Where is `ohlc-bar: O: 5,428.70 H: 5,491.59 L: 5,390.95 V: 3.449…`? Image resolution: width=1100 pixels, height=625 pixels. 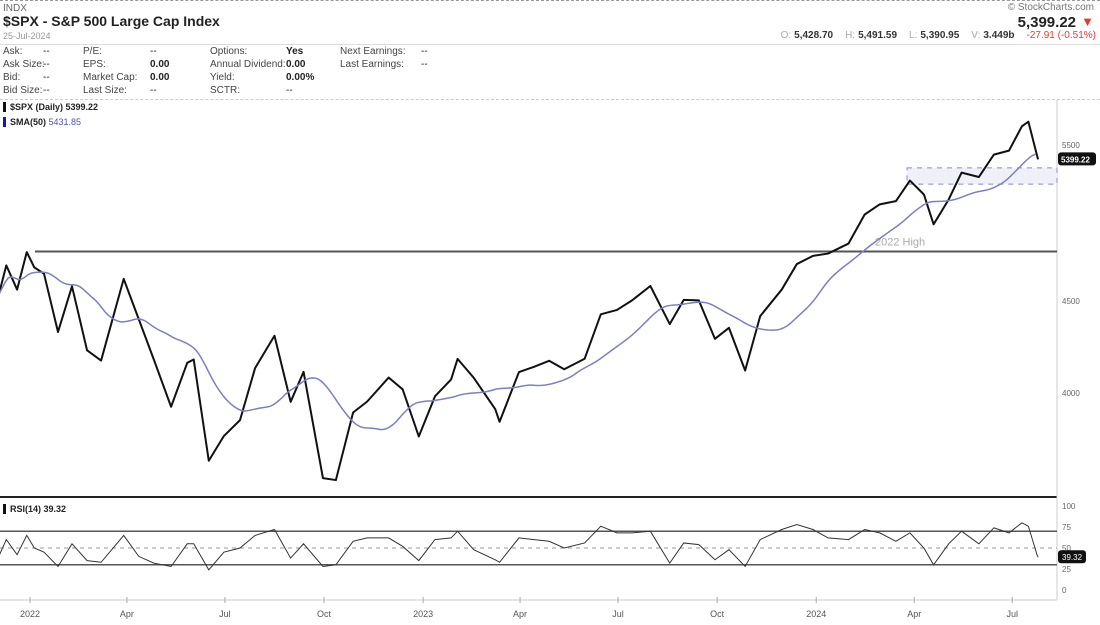
ohlc-bar: O: 5,428.70 H: 5,491.59 L: 5,390.95 V: 3.449… is located at coordinates (938, 35).